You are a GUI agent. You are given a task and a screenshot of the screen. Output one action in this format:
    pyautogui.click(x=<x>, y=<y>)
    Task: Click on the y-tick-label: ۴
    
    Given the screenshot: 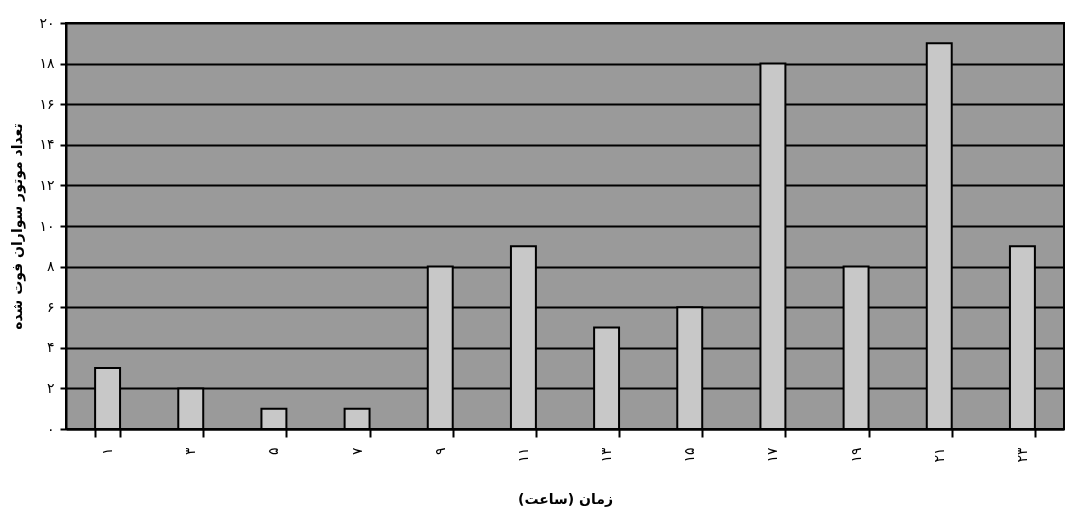 What is the action you would take?
    pyautogui.click(x=50, y=347)
    